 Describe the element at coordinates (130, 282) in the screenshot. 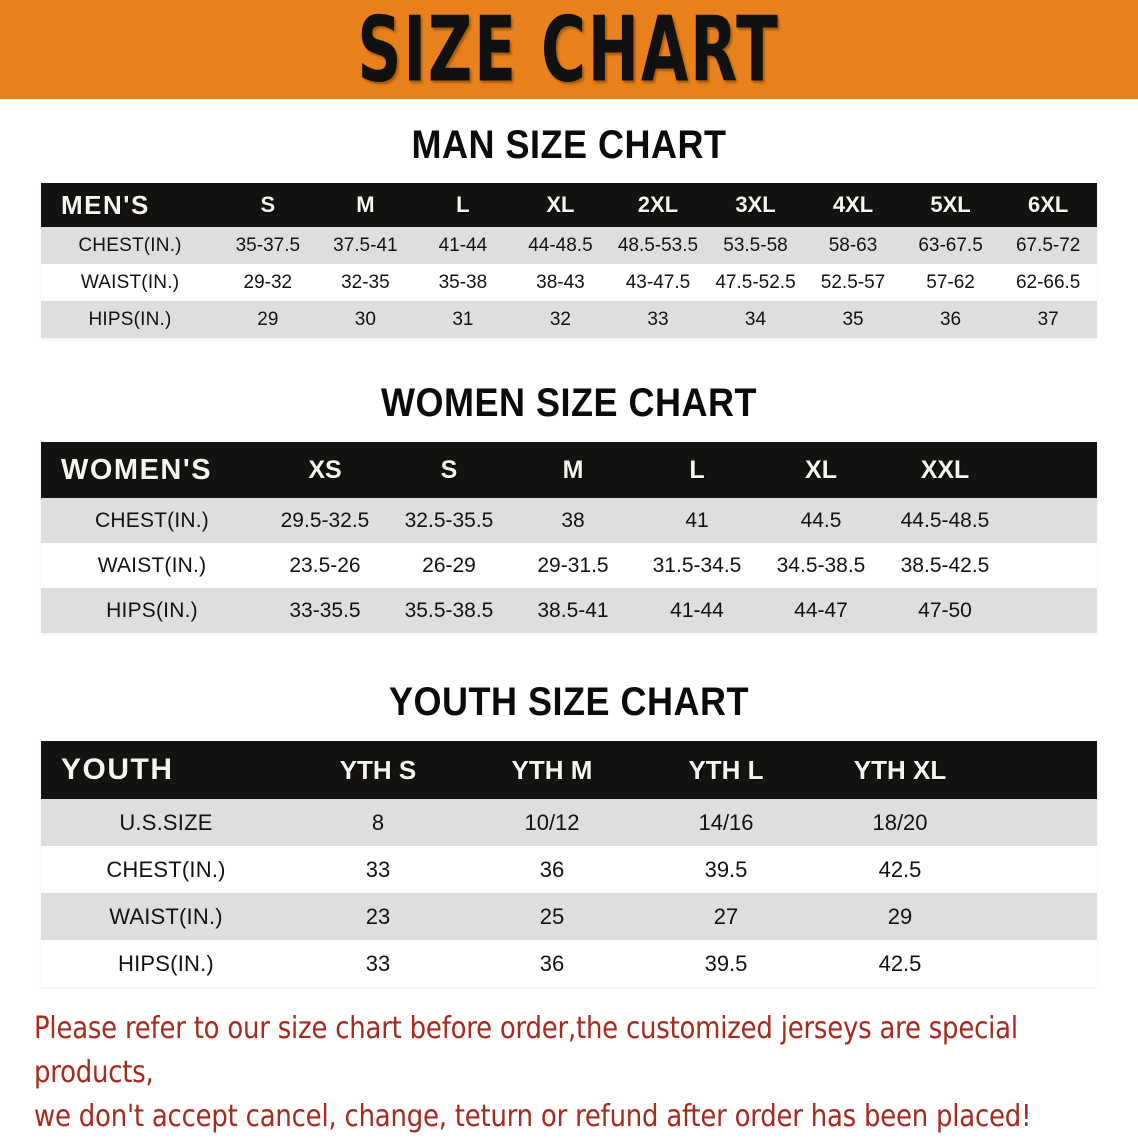

I see `men-row-label: WAIST(IN.)` at that location.